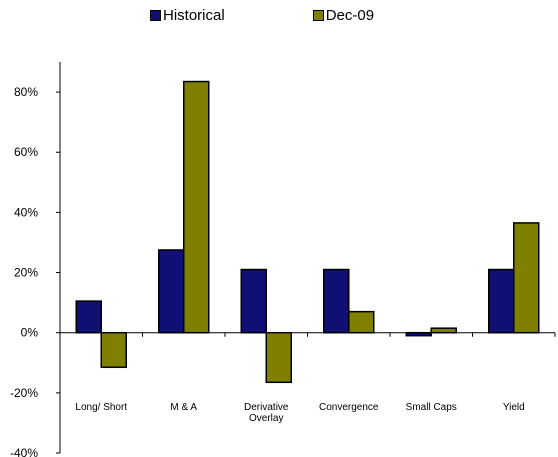 The image size is (558, 457). I want to click on y-tick-label: 40%, so click(26, 212).